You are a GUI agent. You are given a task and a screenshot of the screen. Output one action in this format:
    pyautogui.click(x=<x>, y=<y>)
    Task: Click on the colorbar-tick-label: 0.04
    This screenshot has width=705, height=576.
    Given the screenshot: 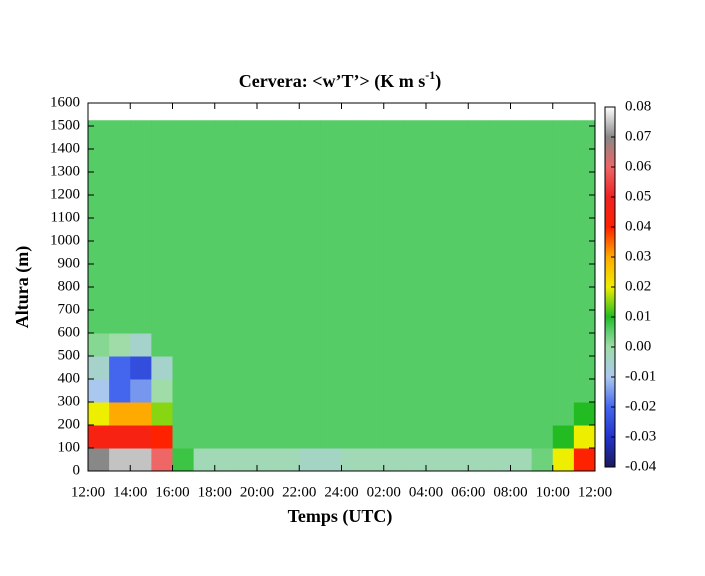 What is the action you would take?
    pyautogui.click(x=638, y=226)
    